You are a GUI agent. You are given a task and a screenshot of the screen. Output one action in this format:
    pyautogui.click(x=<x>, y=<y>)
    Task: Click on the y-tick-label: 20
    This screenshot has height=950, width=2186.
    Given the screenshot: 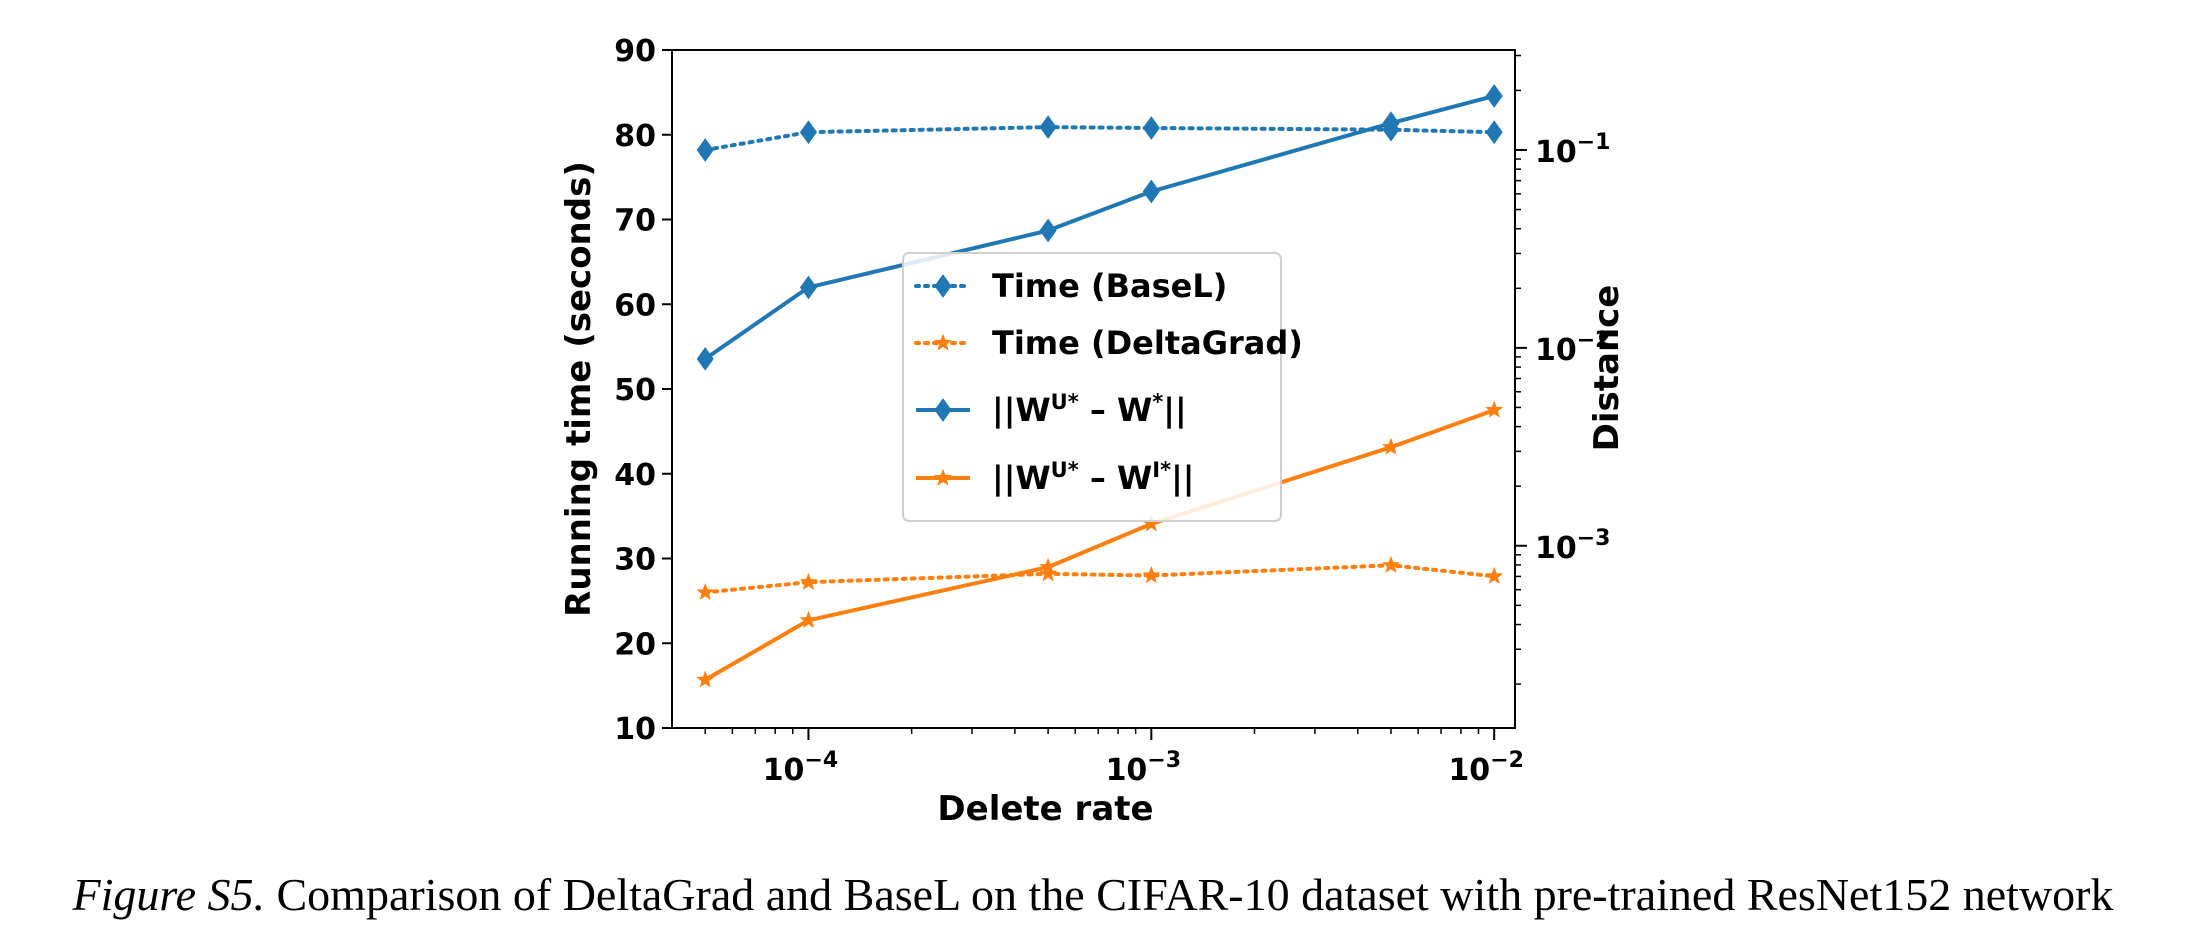 What is the action you would take?
    pyautogui.click(x=635, y=644)
    